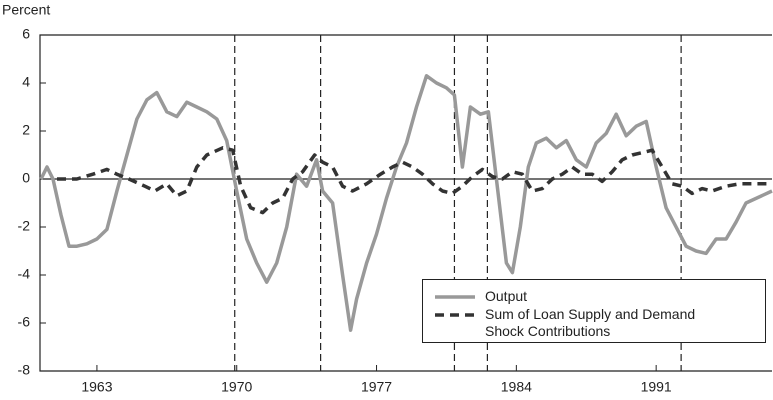 This screenshot has width=773, height=400. Describe the element at coordinates (24, 274) in the screenshot. I see `y-tick-label: -4` at that location.